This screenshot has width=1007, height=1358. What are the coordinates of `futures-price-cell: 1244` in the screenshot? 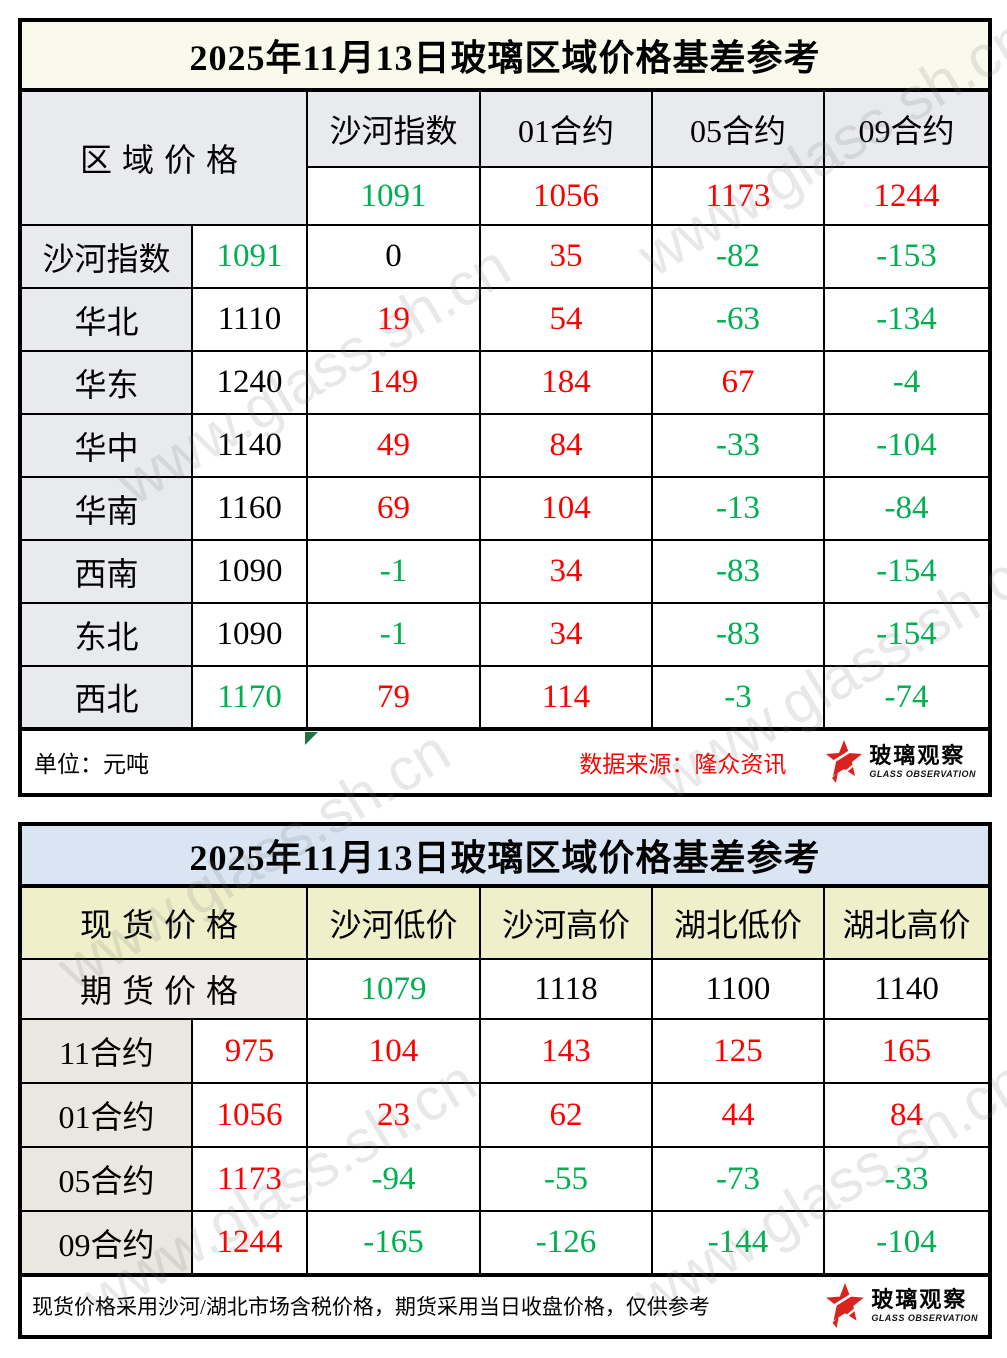 It's located at (249, 1243).